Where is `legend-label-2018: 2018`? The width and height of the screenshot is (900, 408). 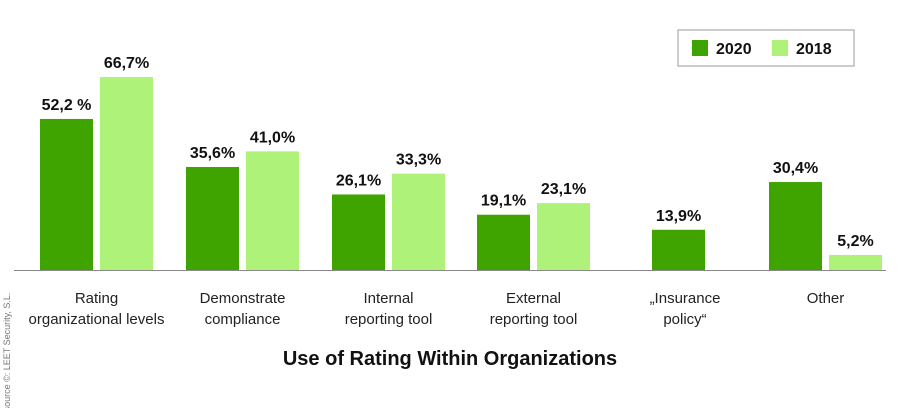 legend-label-2018: 2018 is located at coordinates (814, 49).